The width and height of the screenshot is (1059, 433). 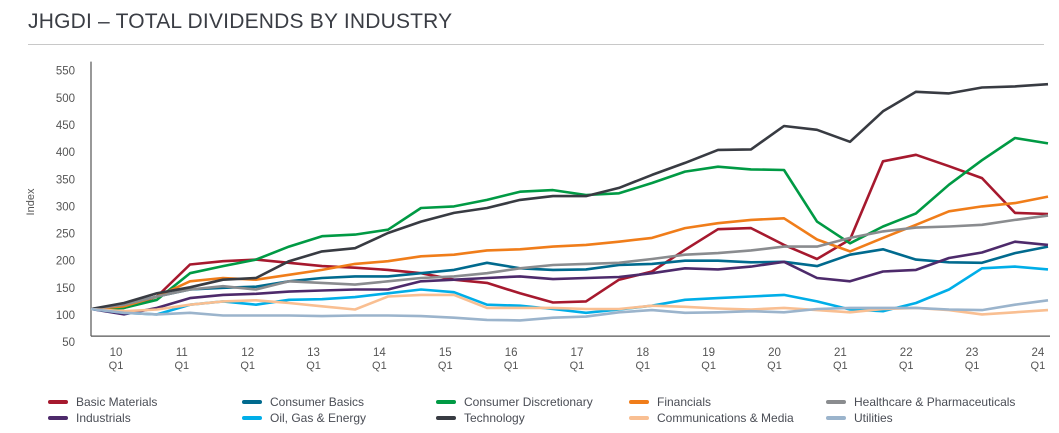 What do you see at coordinates (313, 353) in the screenshot?
I see `x-tick-label: 13` at bounding box center [313, 353].